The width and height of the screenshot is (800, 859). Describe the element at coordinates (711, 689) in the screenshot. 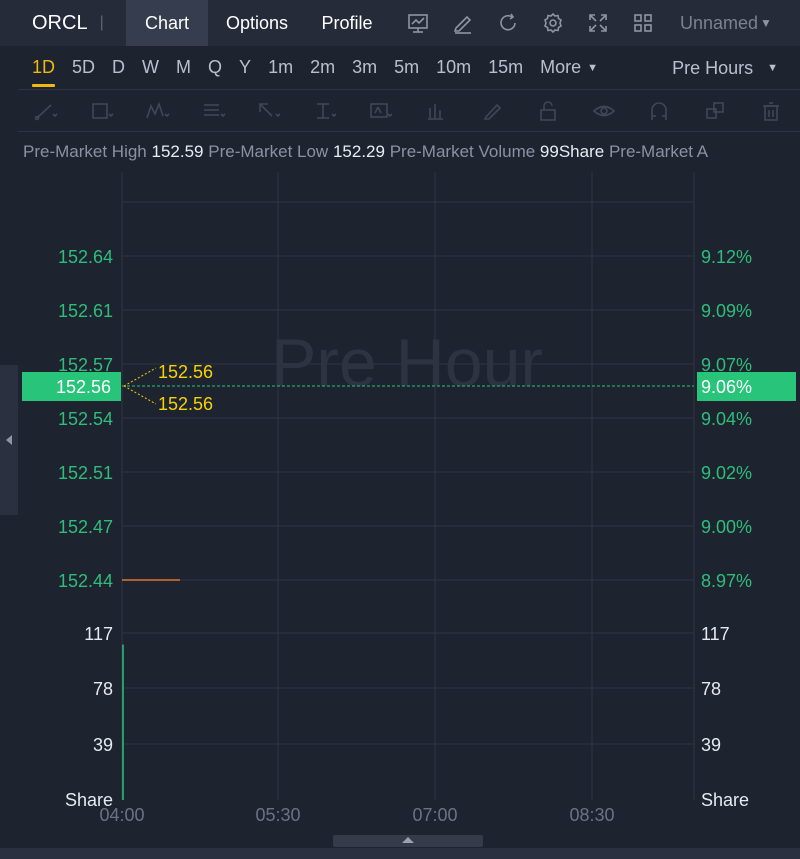

I see `volume-tick-label: 78` at that location.